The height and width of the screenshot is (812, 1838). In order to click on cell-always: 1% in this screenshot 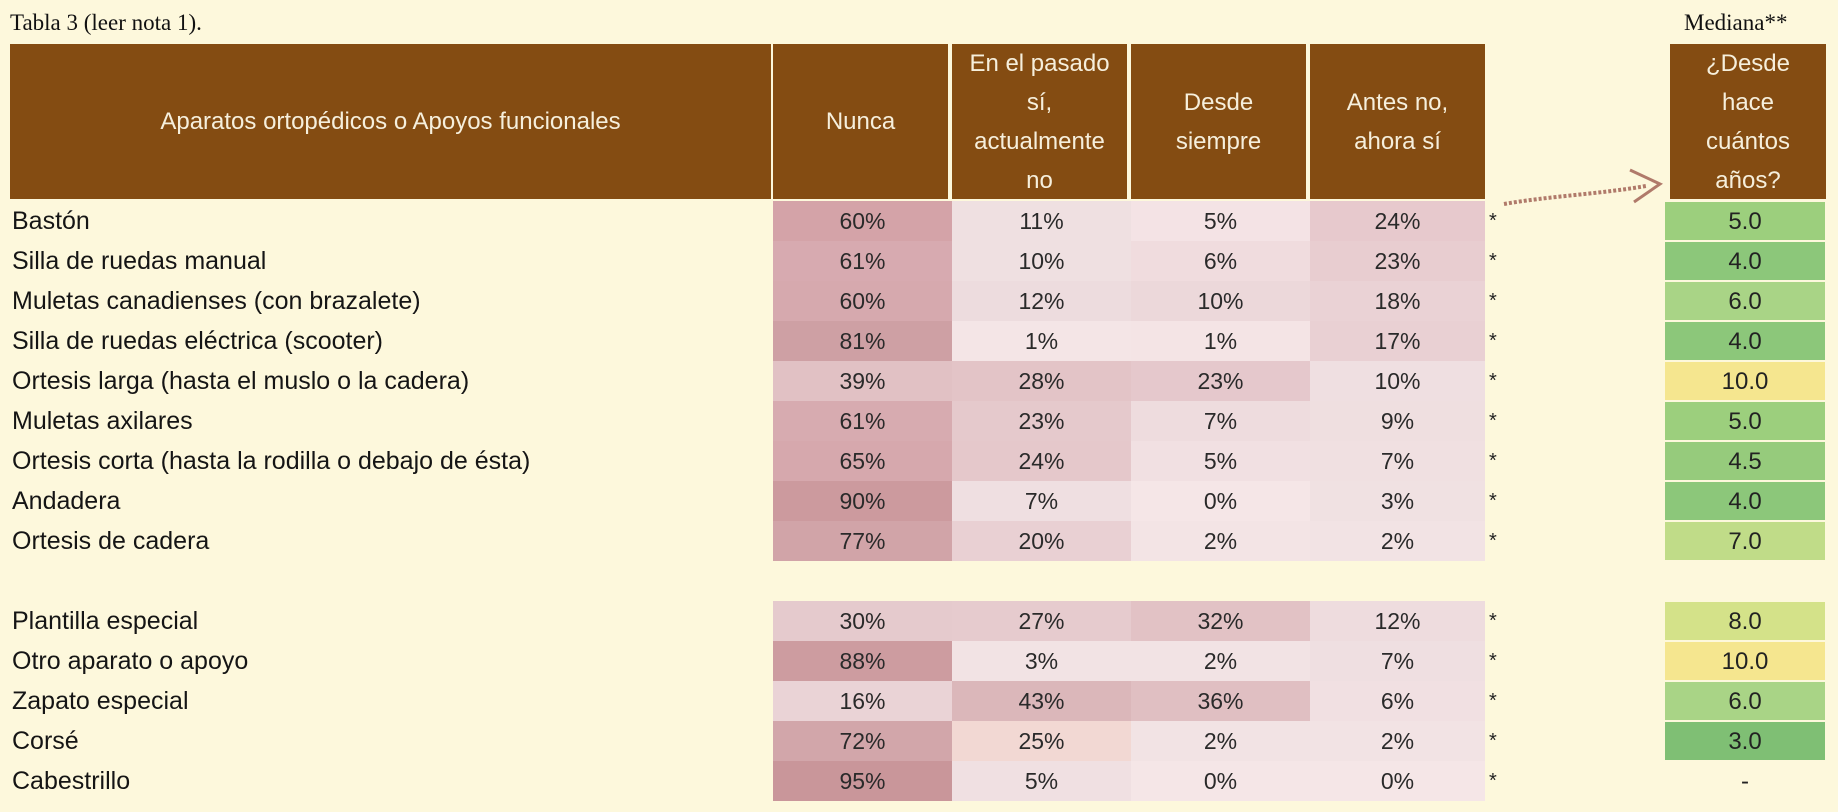, I will do `click(1220, 341)`.